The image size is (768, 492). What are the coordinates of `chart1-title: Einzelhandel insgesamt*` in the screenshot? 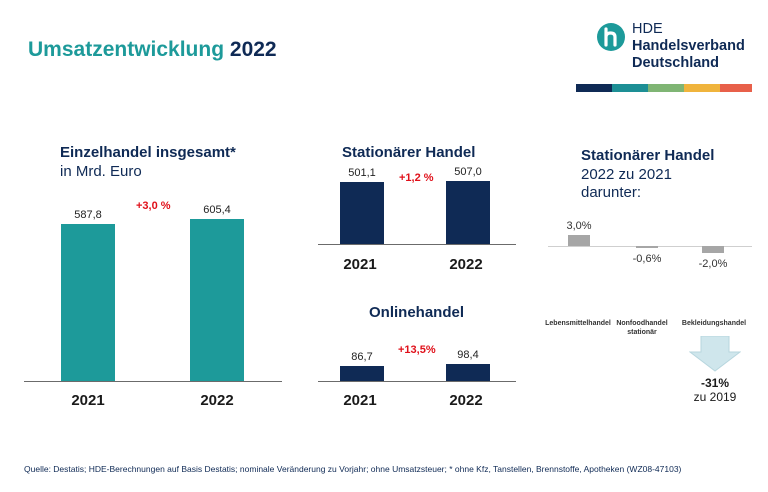 It's located at (148, 152).